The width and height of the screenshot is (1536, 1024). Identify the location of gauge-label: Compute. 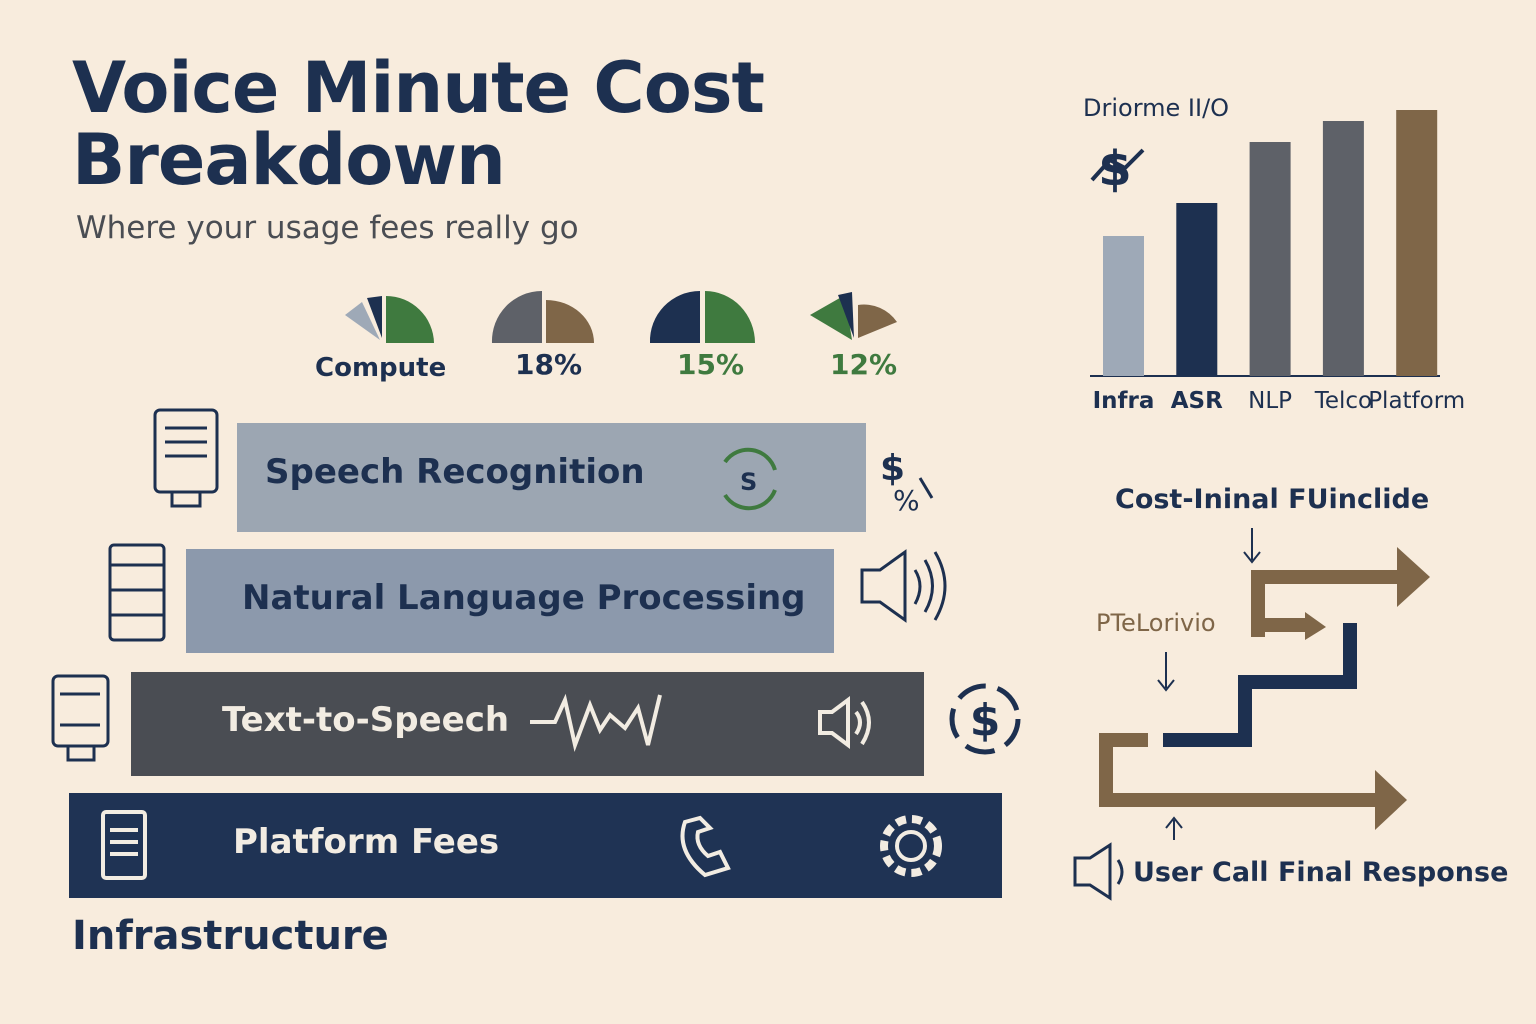
(381, 368).